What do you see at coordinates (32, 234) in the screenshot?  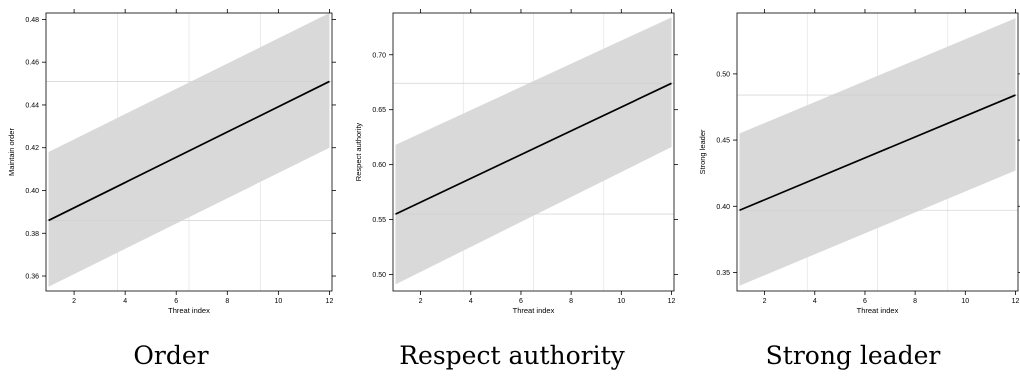 I see `y-tick-label-1: 0.38` at bounding box center [32, 234].